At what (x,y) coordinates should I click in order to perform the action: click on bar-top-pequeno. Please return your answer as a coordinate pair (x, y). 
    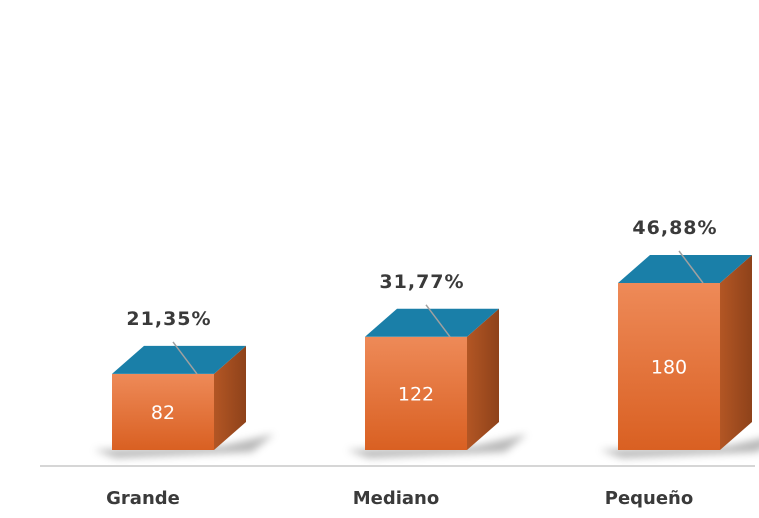
    Looking at the image, I should click on (685, 269).